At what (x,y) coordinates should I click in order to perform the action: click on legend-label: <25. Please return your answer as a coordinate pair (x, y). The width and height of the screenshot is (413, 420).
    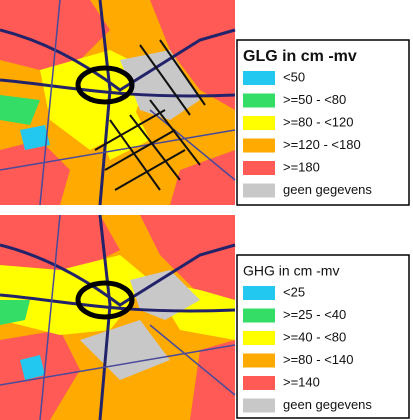
    Looking at the image, I should click on (294, 291).